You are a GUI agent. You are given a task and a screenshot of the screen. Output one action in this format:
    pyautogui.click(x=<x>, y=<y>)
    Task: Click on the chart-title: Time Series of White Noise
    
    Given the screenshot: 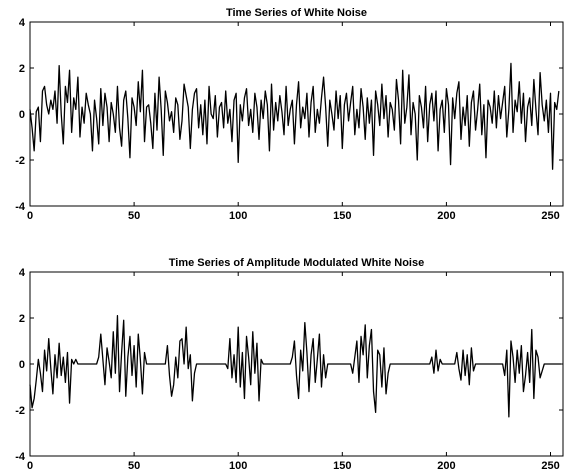 What is the action you would take?
    pyautogui.click(x=296, y=13)
    